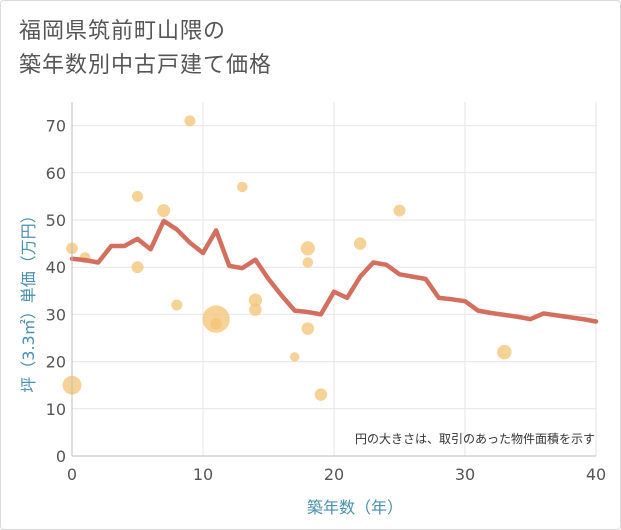  What do you see at coordinates (56, 220) in the screenshot?
I see `y-tick-label: 50` at bounding box center [56, 220].